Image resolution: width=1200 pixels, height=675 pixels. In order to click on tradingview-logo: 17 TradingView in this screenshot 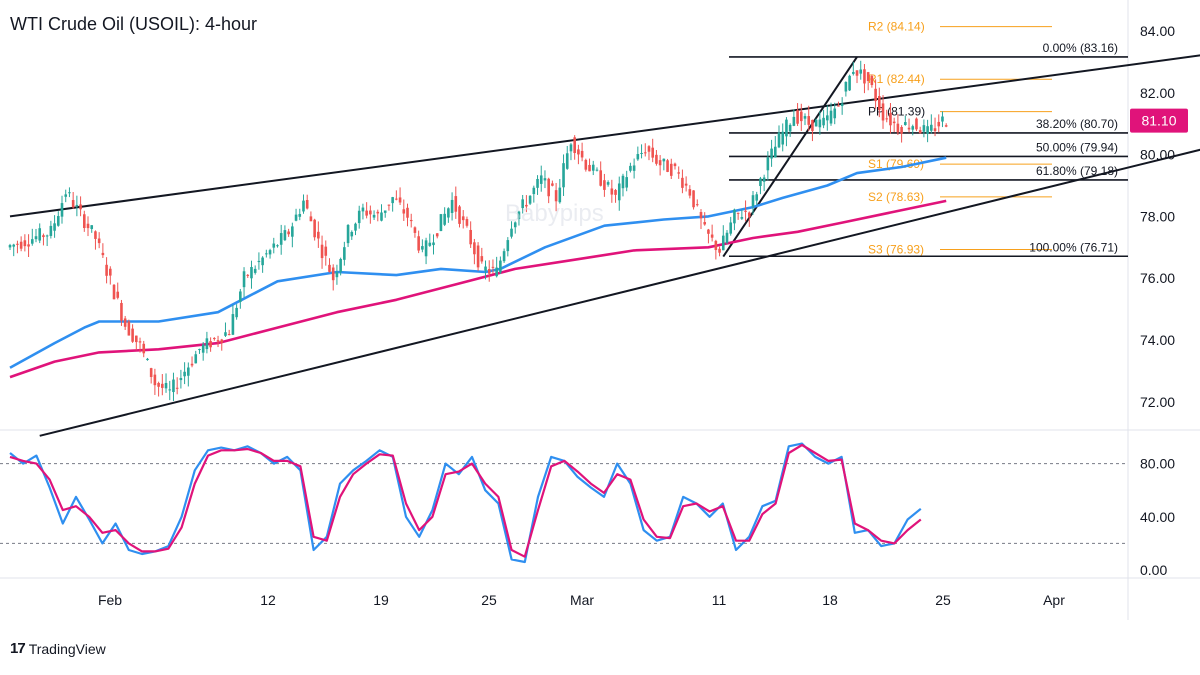, I will do `click(58, 648)`.